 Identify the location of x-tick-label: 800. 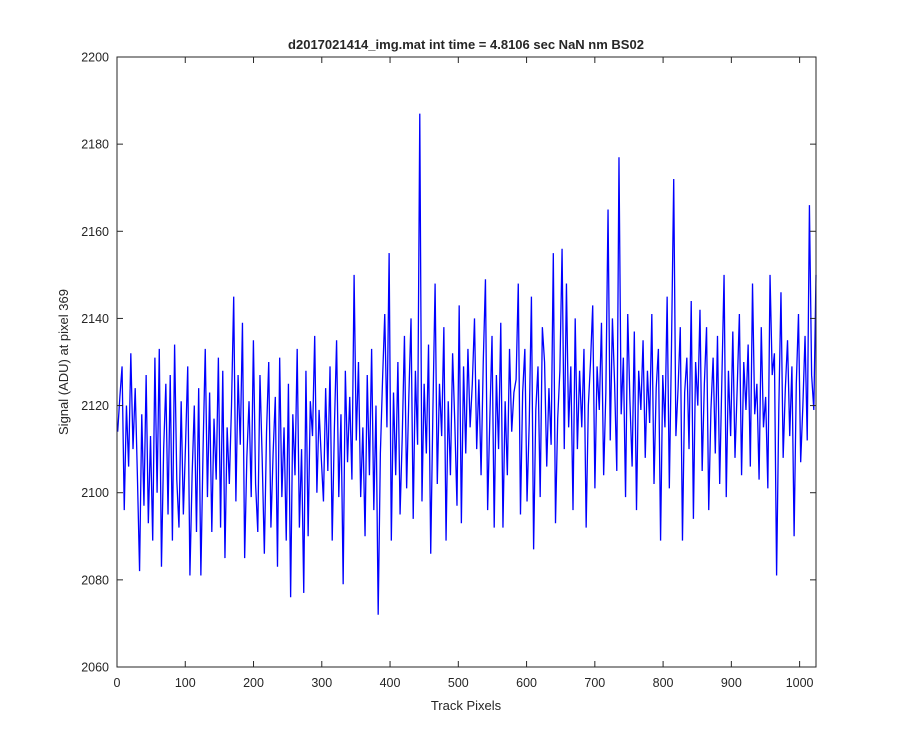
(663, 683).